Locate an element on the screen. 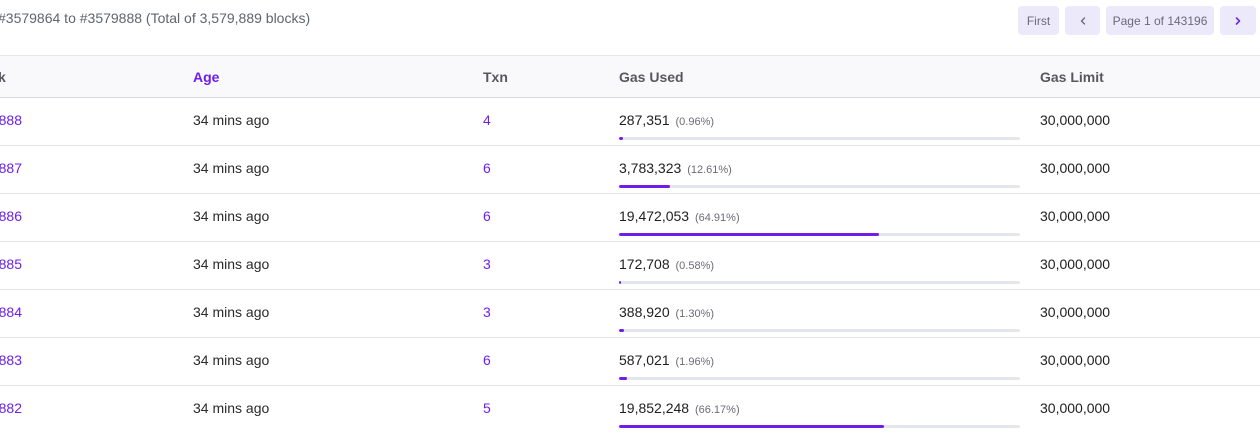 This screenshot has width=1260, height=433. gas-used-percent: (64.91%) is located at coordinates (717, 218).